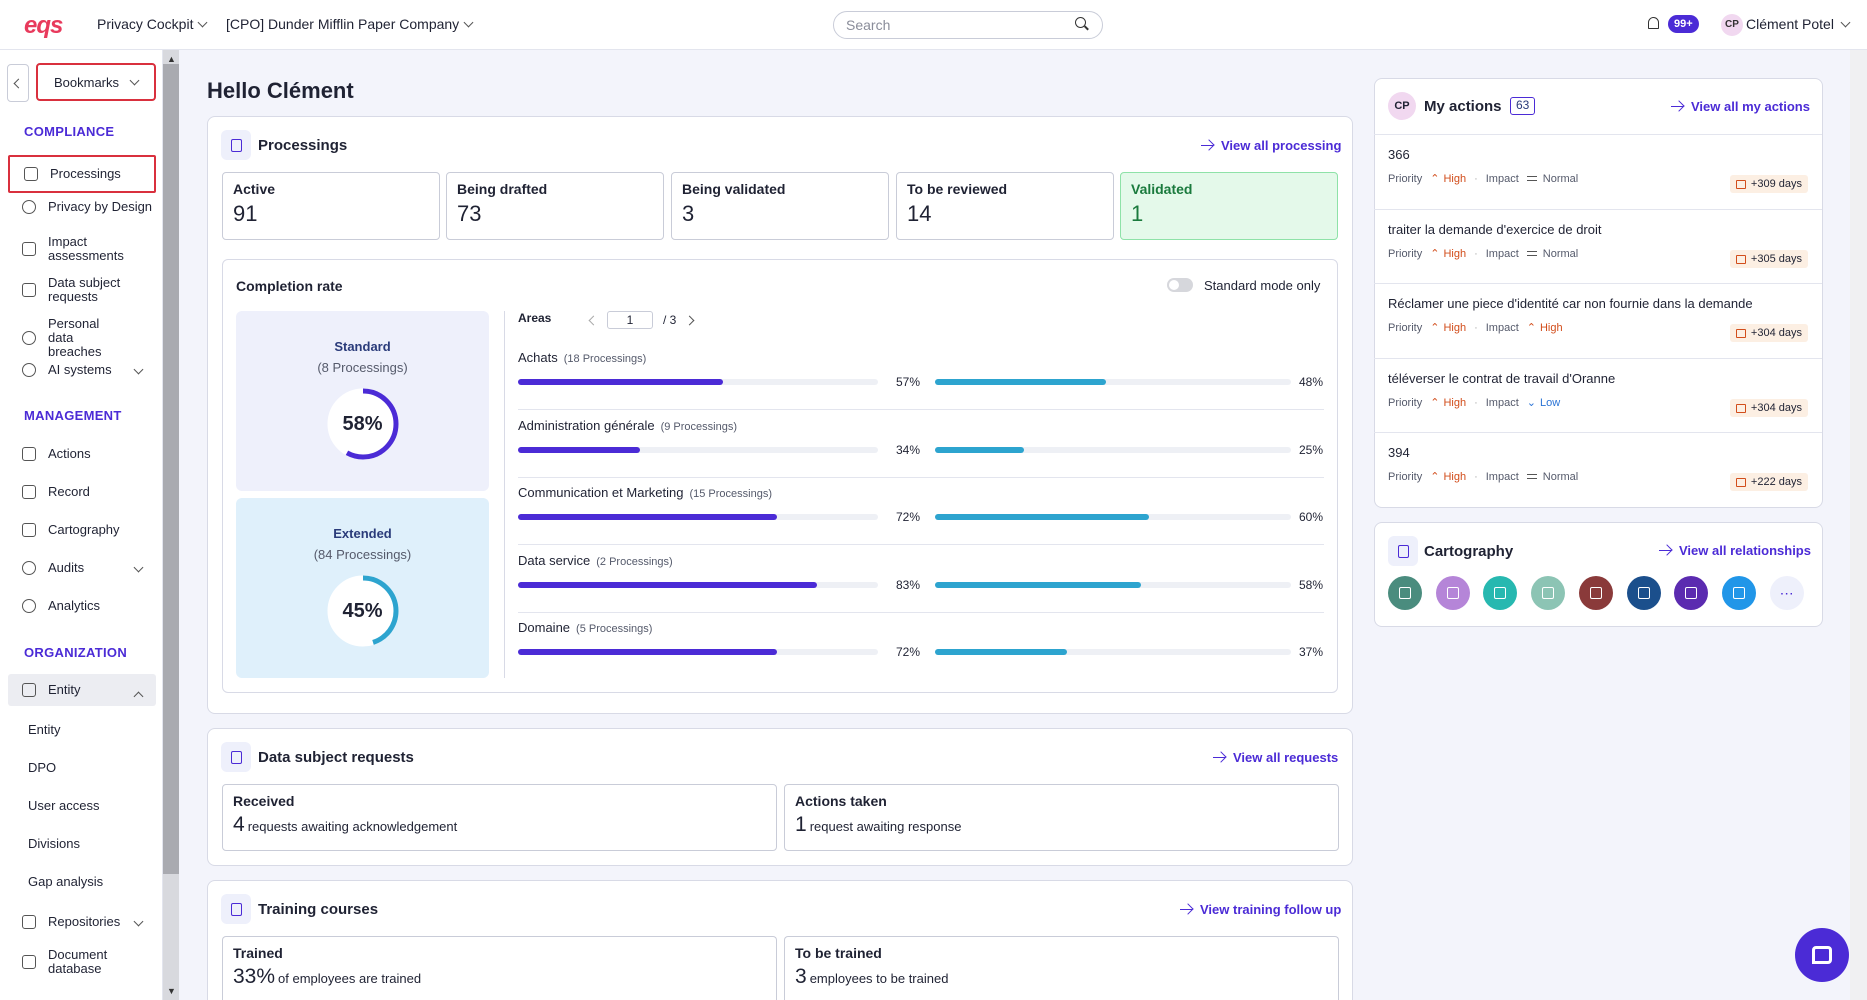  What do you see at coordinates (362, 588) in the screenshot?
I see `extended-completion-box: Extended (84 Processings) 45%` at bounding box center [362, 588].